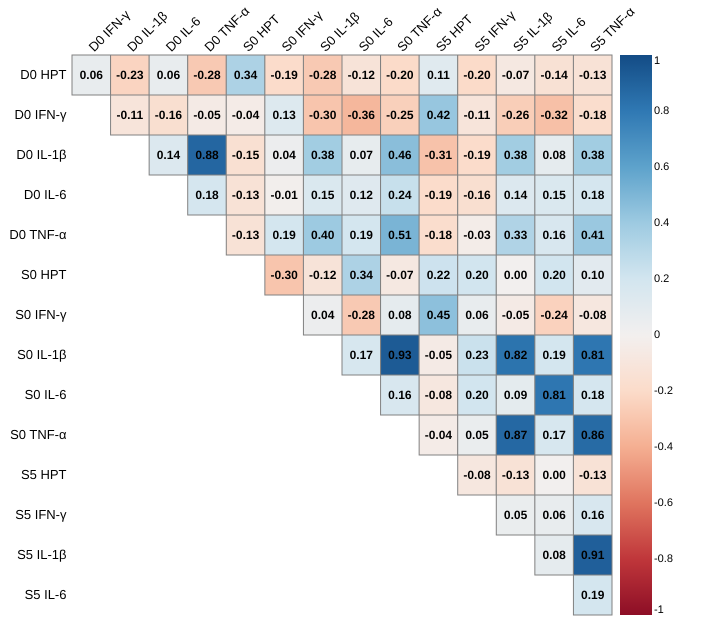 The image size is (708, 644). I want to click on y-tick-label: S0 TNF-α, so click(38, 434).